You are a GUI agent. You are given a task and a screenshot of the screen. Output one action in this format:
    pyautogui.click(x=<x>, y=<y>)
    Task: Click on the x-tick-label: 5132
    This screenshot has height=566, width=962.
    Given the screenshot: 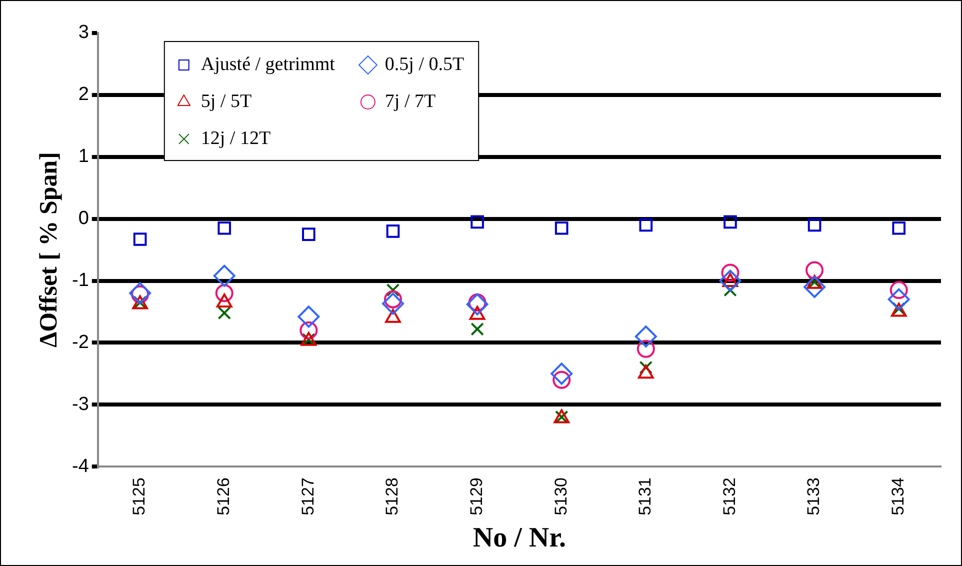 What is the action you would take?
    pyautogui.click(x=729, y=497)
    